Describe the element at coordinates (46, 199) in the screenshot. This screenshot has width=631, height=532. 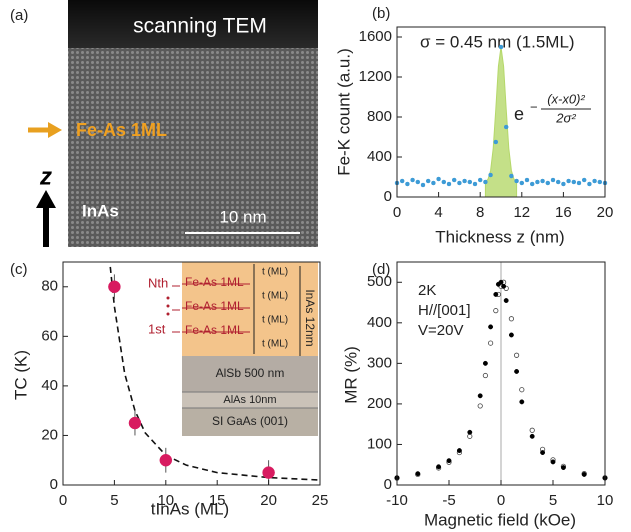
I see `z-arrowhead` at that location.